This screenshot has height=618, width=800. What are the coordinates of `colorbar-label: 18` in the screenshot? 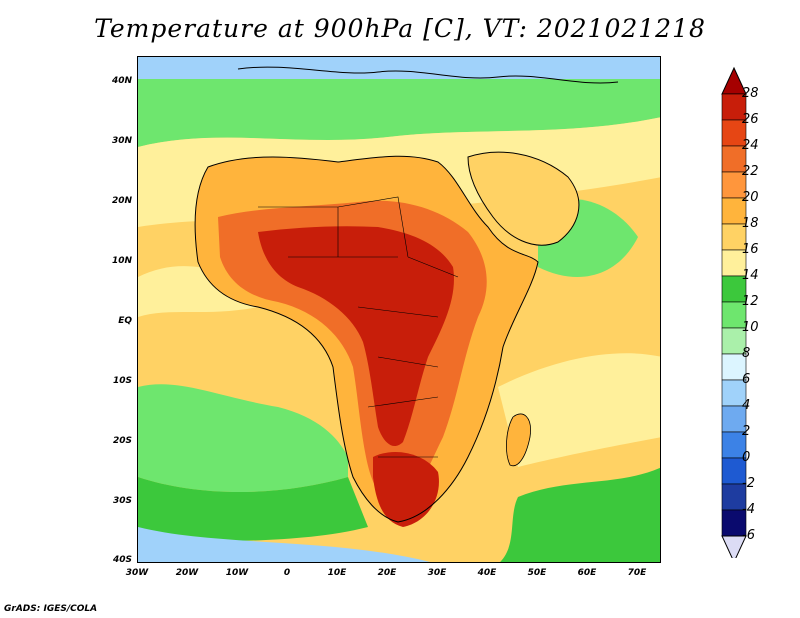 It's located at (750, 223).